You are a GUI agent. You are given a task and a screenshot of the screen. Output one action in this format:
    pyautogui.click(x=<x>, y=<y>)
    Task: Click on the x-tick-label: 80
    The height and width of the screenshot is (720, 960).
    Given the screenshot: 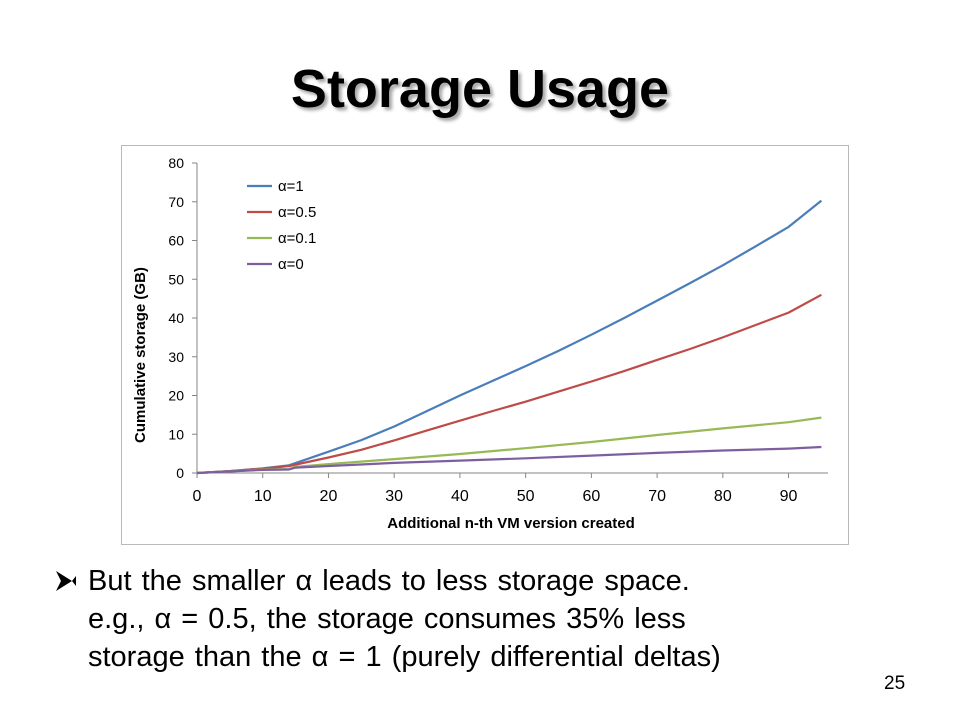 What is the action you would take?
    pyautogui.click(x=723, y=496)
    